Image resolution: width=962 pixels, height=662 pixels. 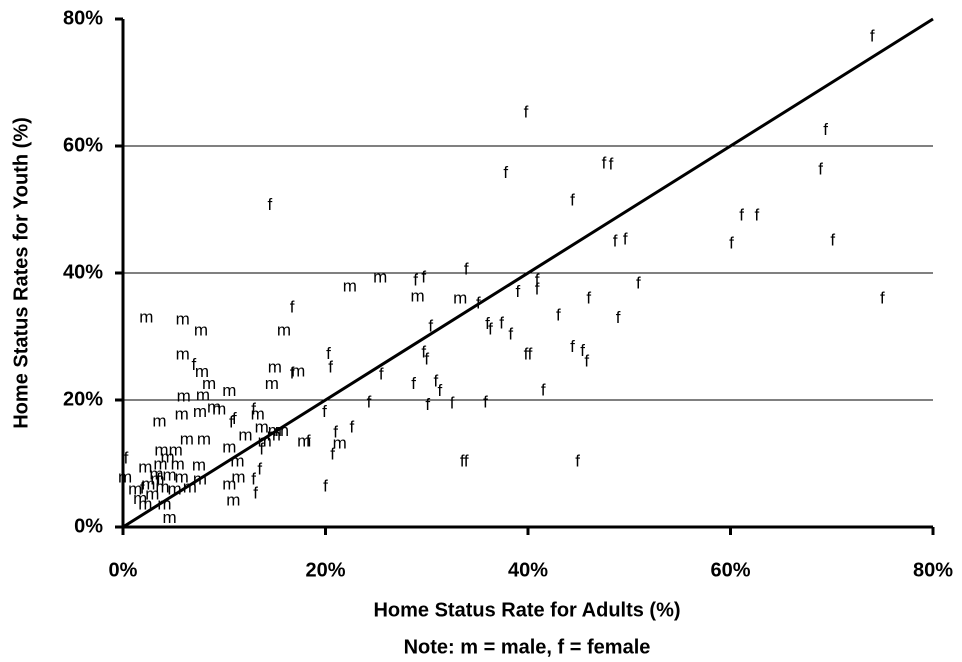 I want to click on y-tick-label: 40%, so click(x=83, y=272).